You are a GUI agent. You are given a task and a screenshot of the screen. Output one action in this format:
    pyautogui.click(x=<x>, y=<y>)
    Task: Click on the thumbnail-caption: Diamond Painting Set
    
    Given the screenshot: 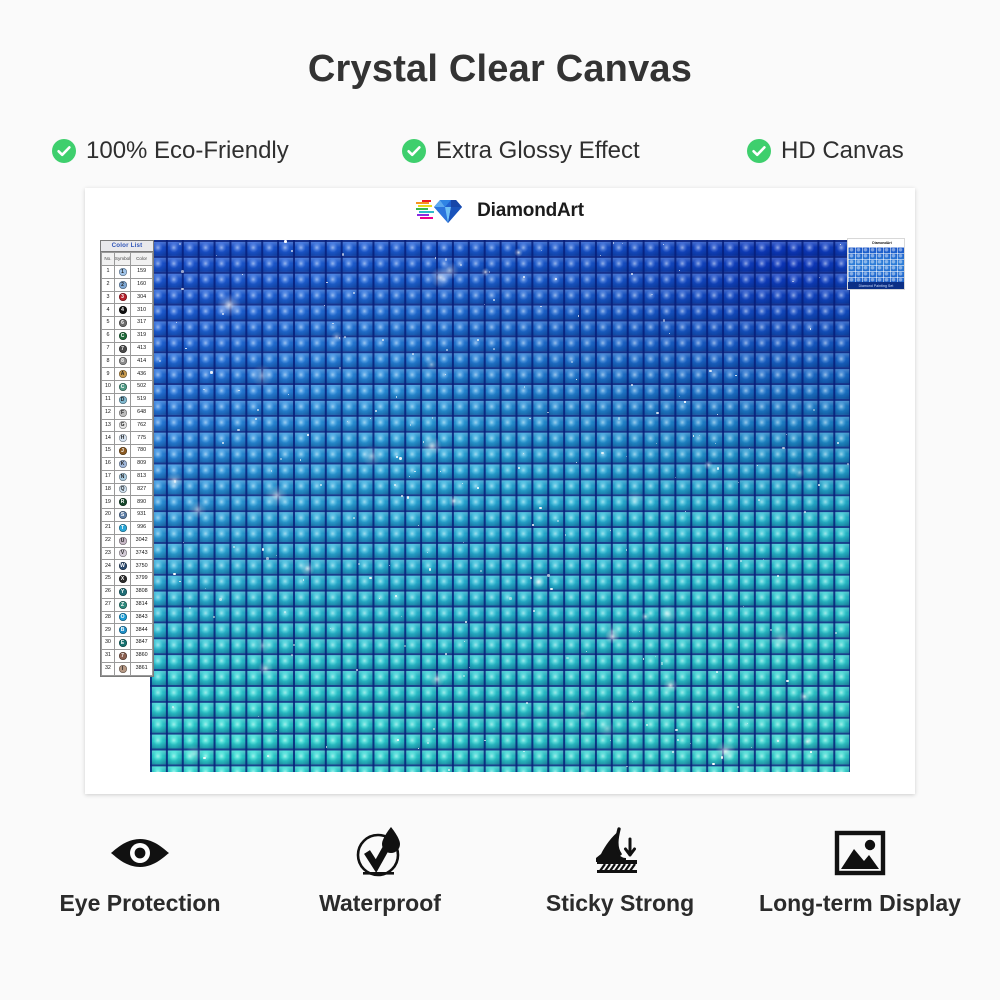 What is the action you would take?
    pyautogui.click(x=876, y=285)
    